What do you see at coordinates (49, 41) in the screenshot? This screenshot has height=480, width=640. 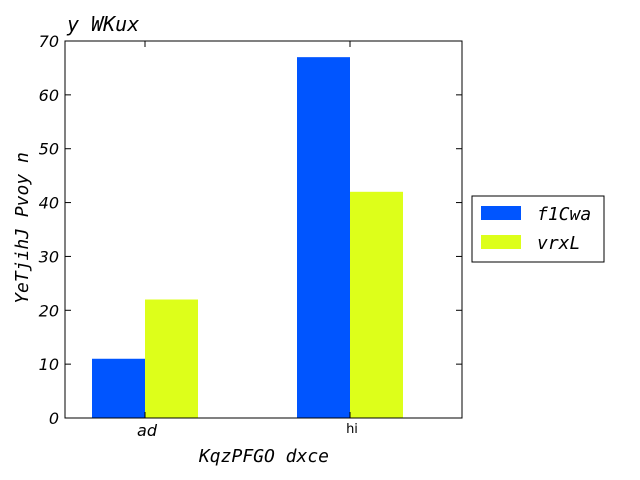 I see `y-tick-label: 70` at bounding box center [49, 41].